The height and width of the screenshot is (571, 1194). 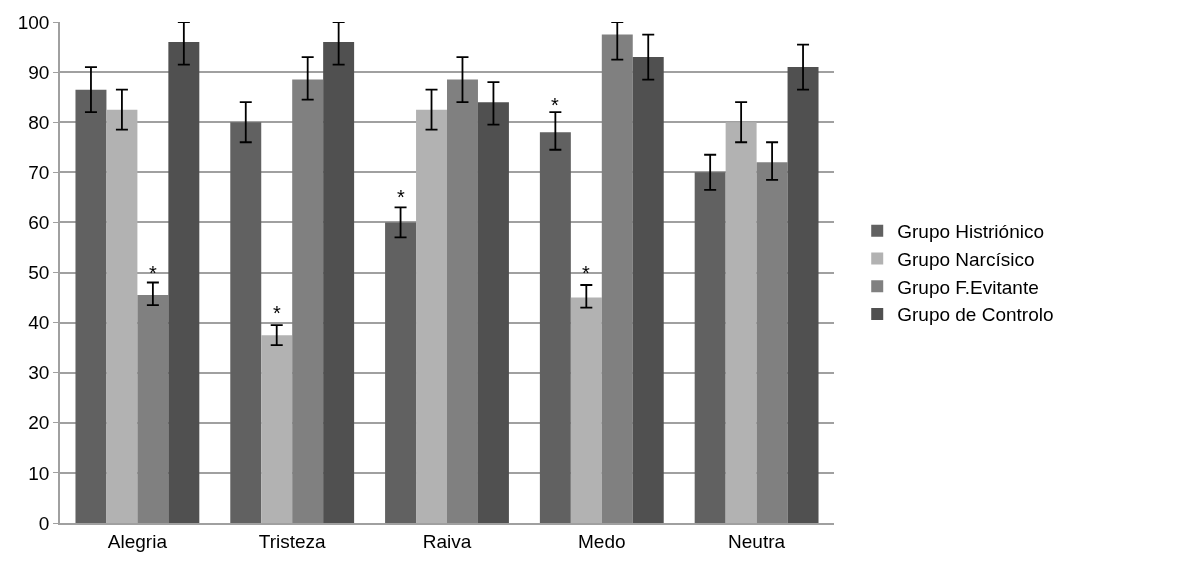 What do you see at coordinates (39, 172) in the screenshot?
I see `y-tick-label: 70` at bounding box center [39, 172].